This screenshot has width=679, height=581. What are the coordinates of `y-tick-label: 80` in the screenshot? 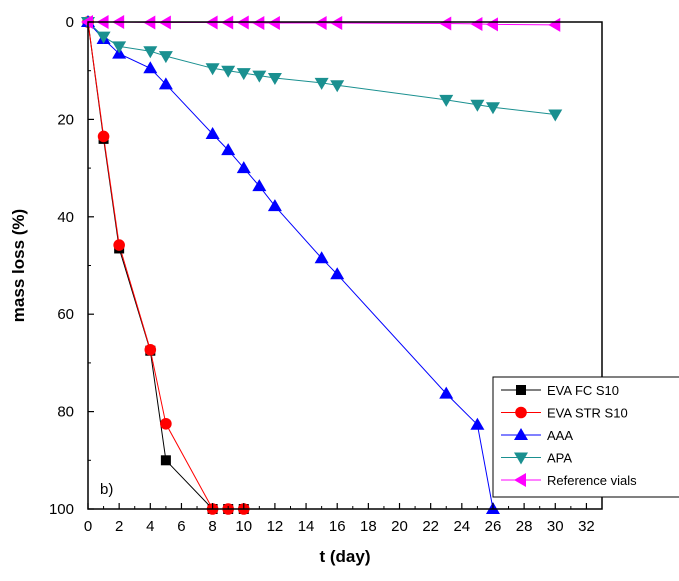 It's located at (65, 412).